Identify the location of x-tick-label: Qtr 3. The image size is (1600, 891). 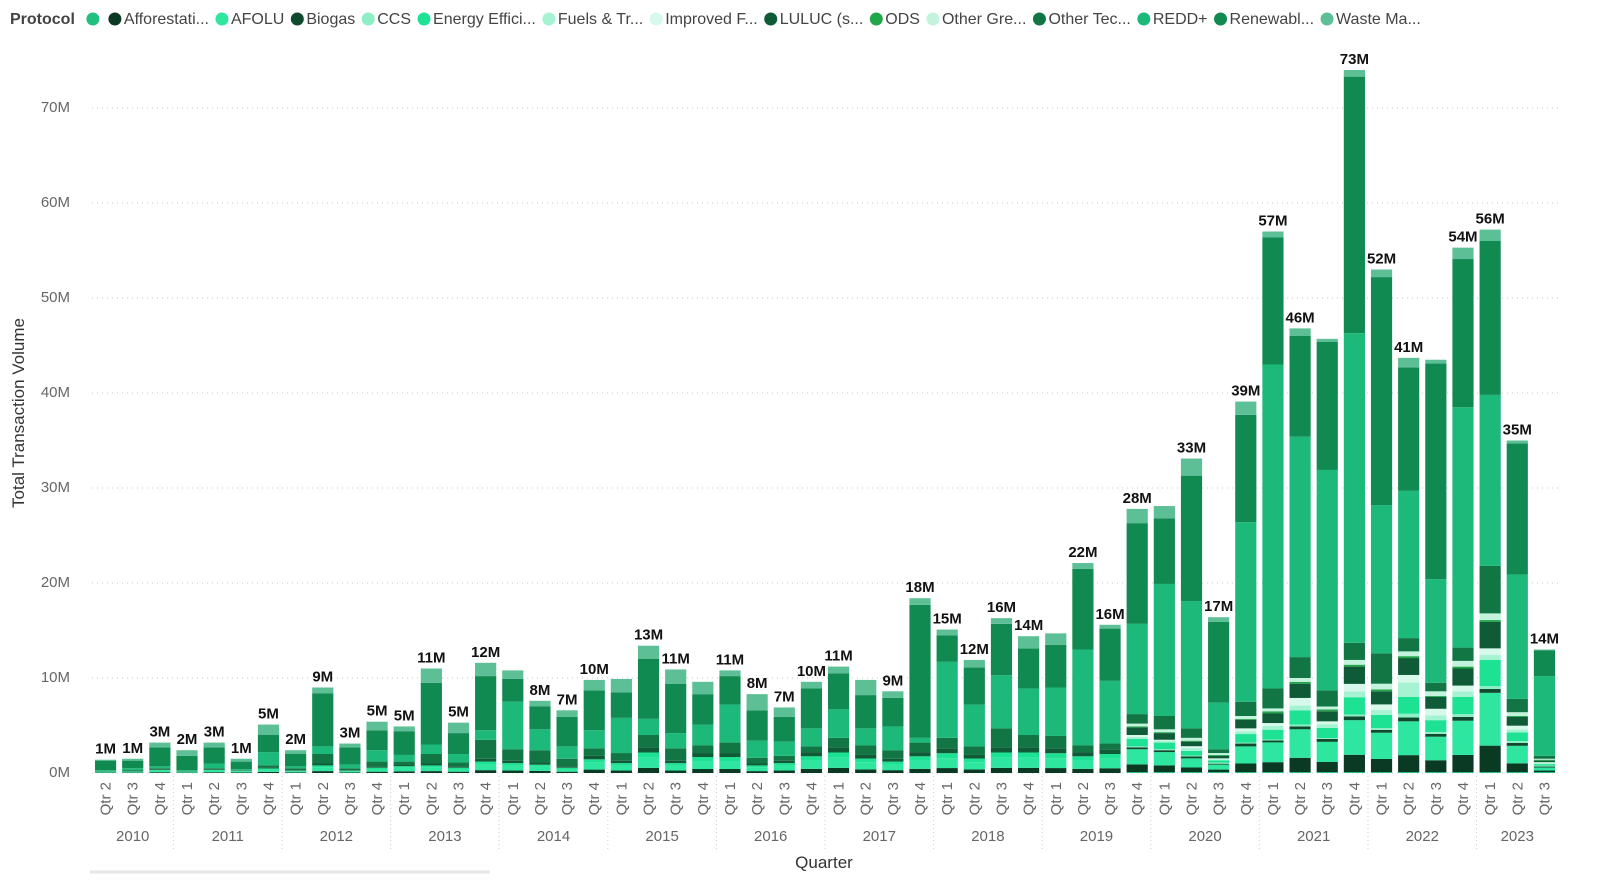
(350, 798).